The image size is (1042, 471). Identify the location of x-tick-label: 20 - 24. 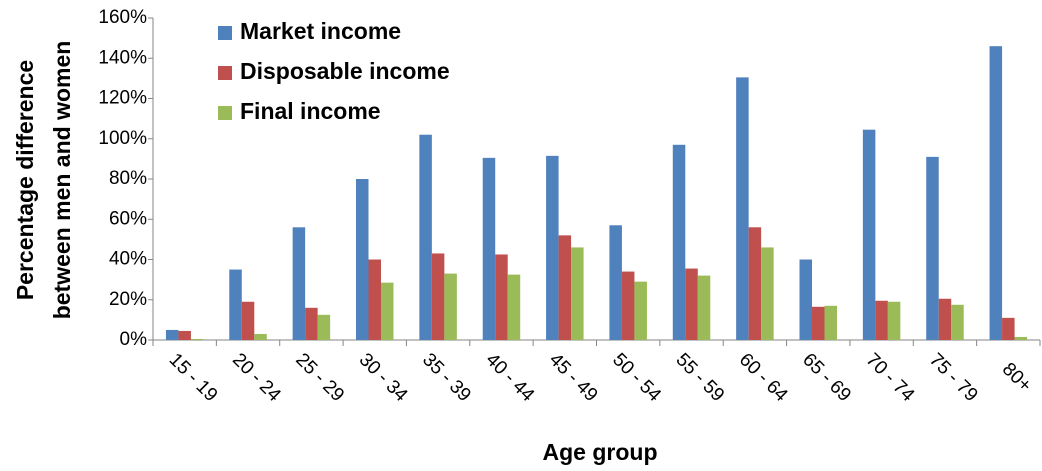
(256, 377).